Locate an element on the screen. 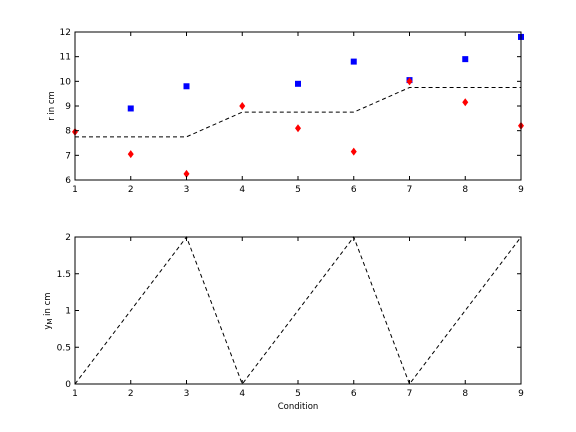 Image resolution: width=576 pixels, height=432 pixels. bottom-x-tick-label: 9 is located at coordinates (521, 394).